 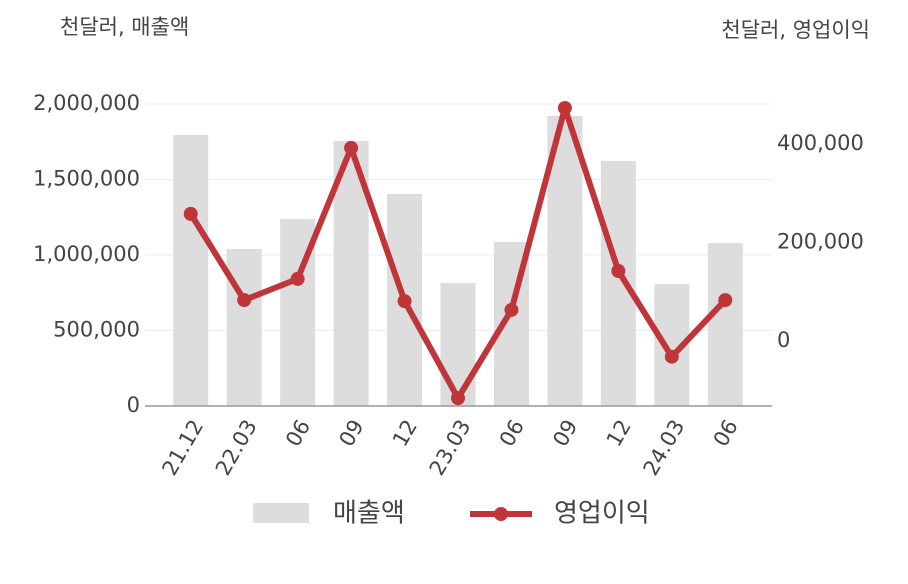 I want to click on y2-tick-label: 0, so click(x=783, y=340).